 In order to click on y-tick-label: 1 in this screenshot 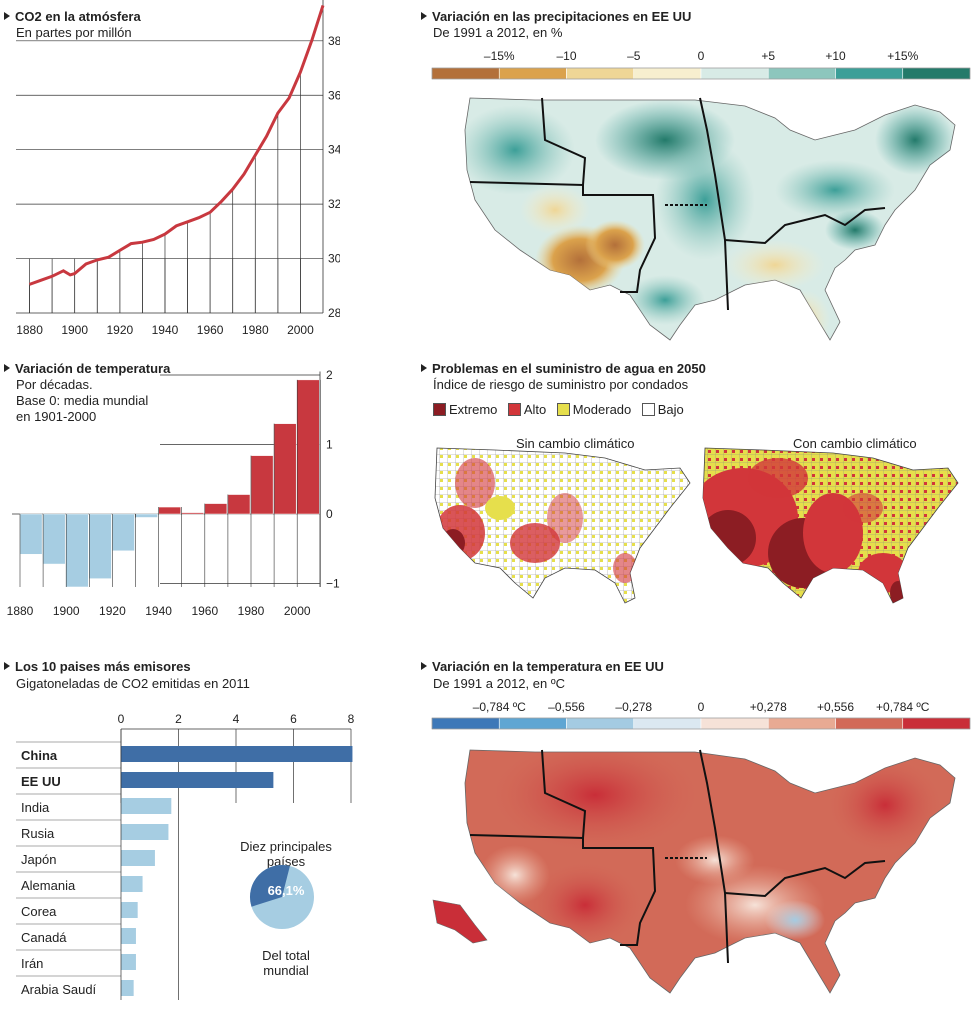, I will do `click(329, 445)`.